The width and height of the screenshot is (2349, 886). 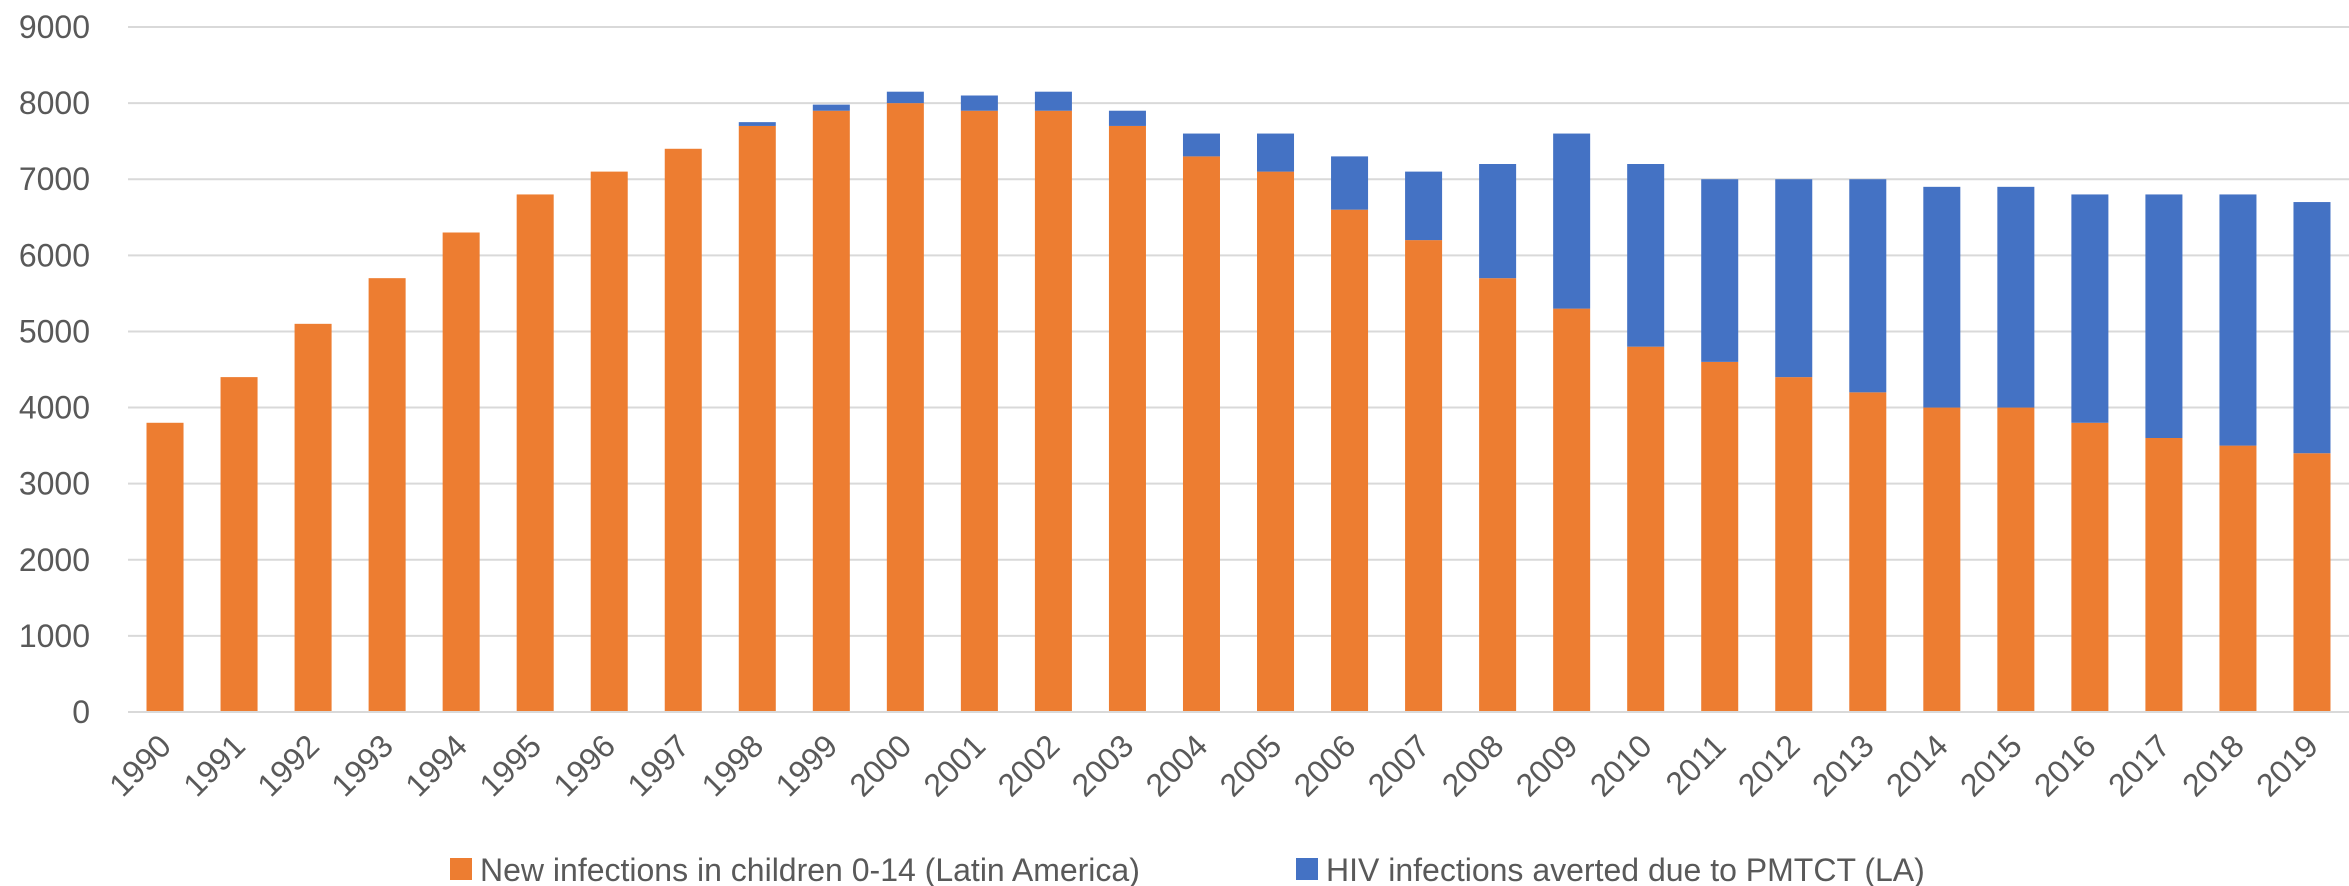 I want to click on y-tick-label: 3000, so click(x=54, y=484).